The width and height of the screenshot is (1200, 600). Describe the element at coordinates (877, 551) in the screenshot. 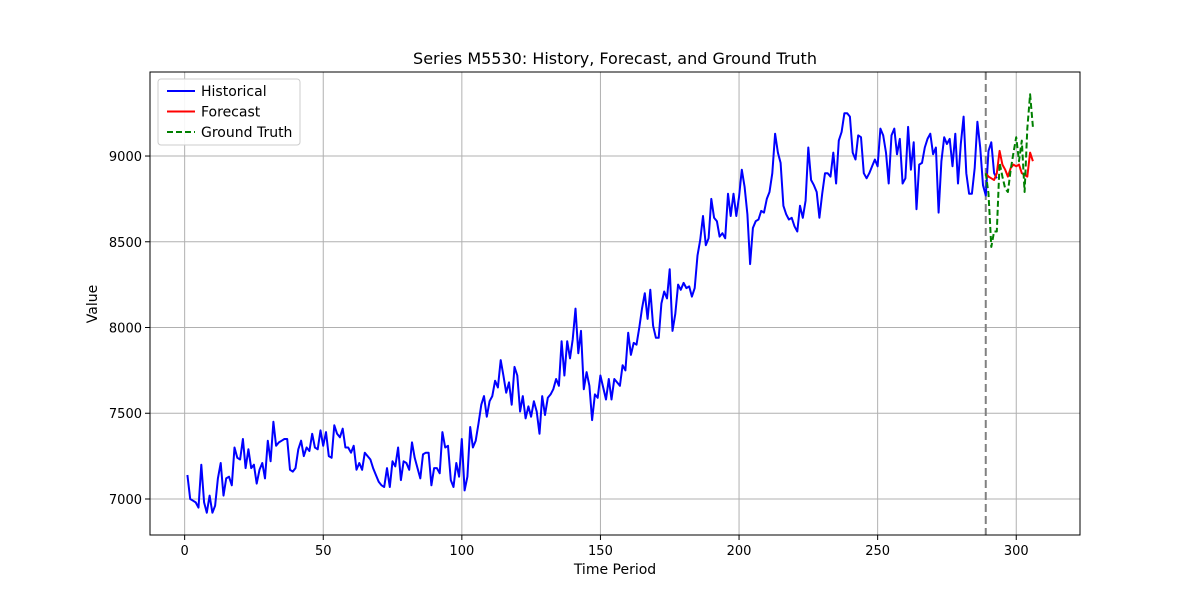

I see `x-tick-label: 250` at that location.